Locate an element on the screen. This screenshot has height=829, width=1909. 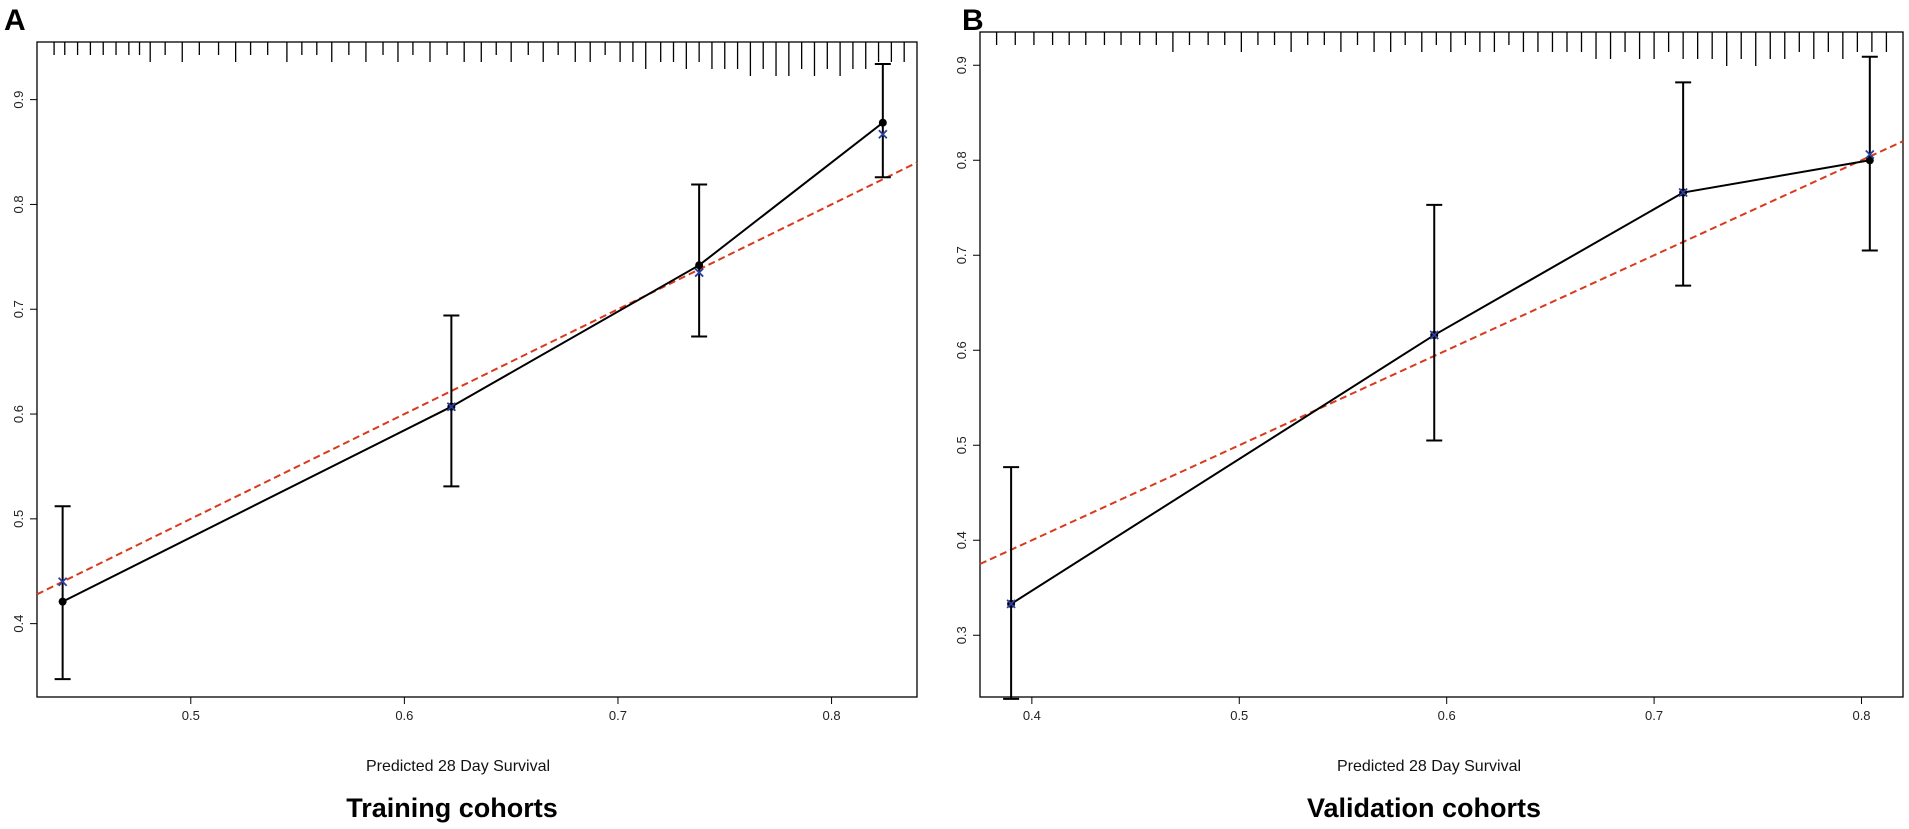
y-ticks-b: 0.3 0.4 0.5 0.6 0.7 0.8 0.9 is located at coordinates (967, 350).